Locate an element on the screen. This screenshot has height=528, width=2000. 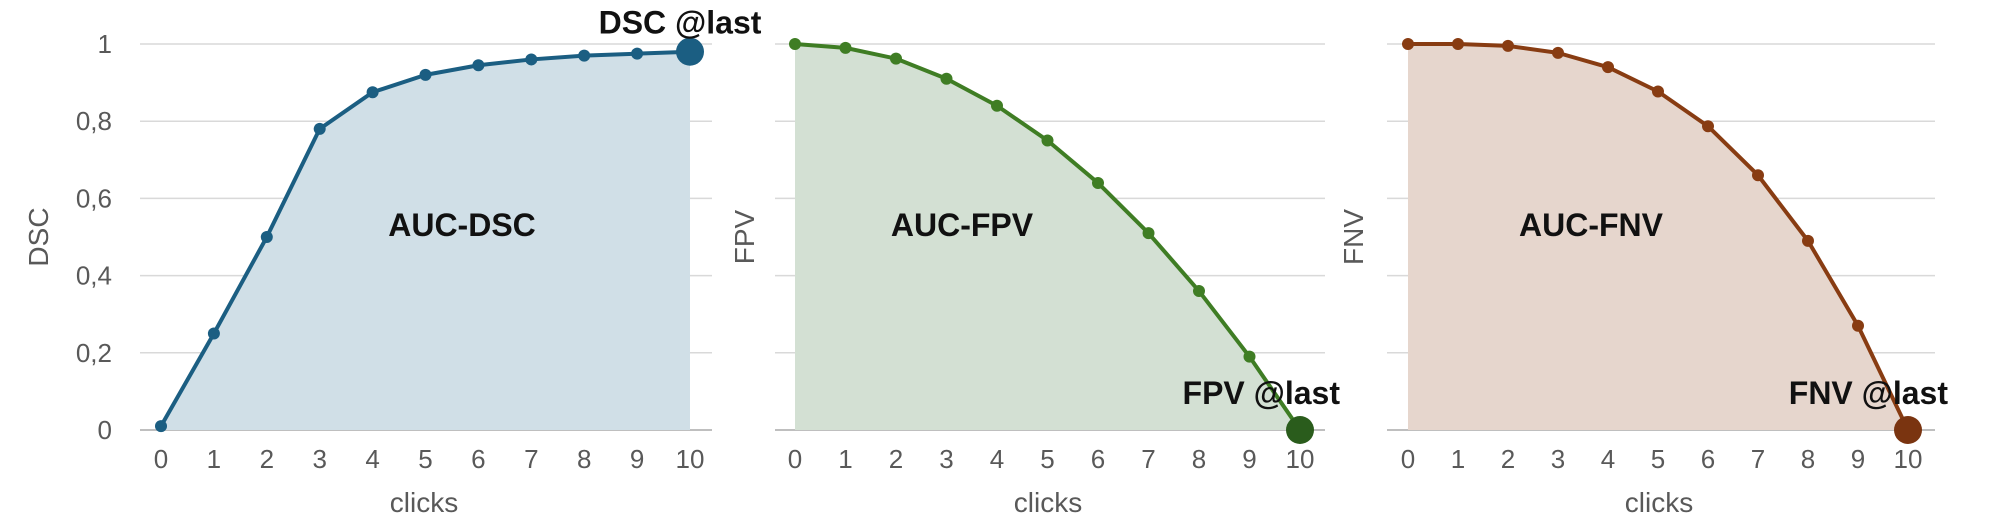
y-axis-label: DSC is located at coordinates (38, 236).